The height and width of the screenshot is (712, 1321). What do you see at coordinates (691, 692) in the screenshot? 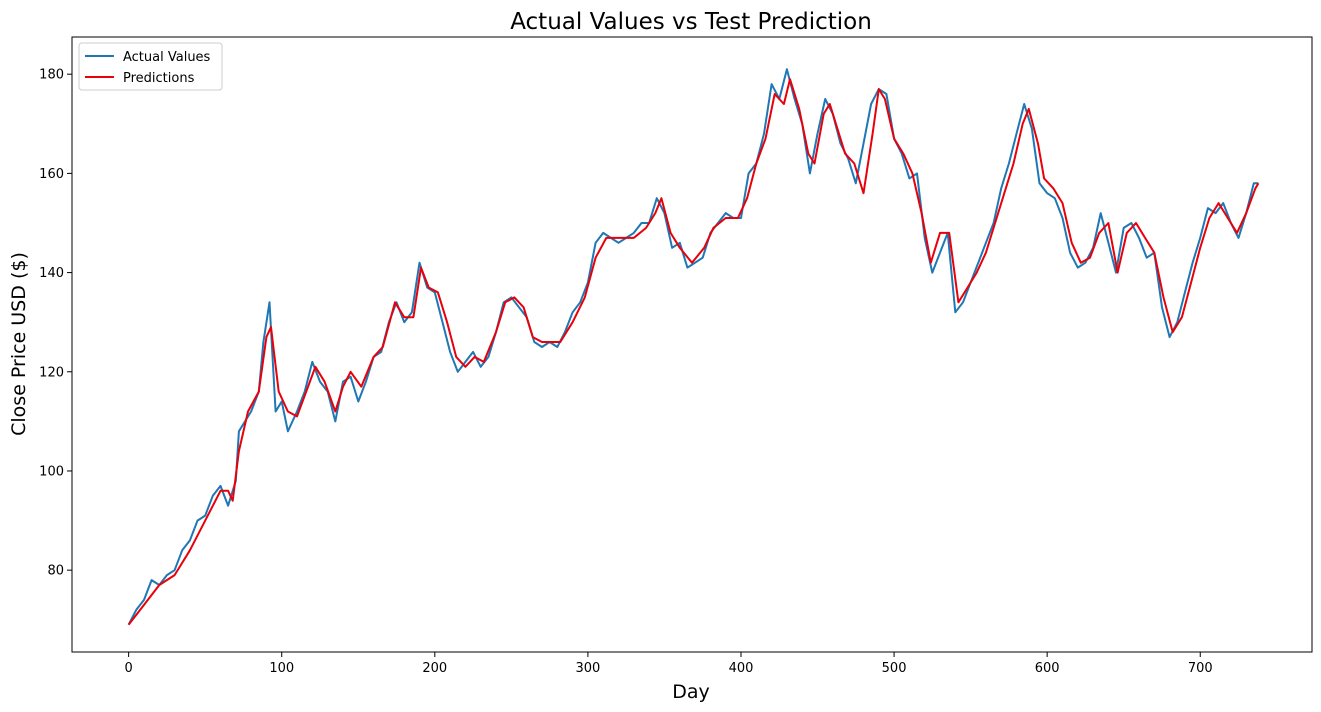
I see `x-axis-label: Day` at bounding box center [691, 692].